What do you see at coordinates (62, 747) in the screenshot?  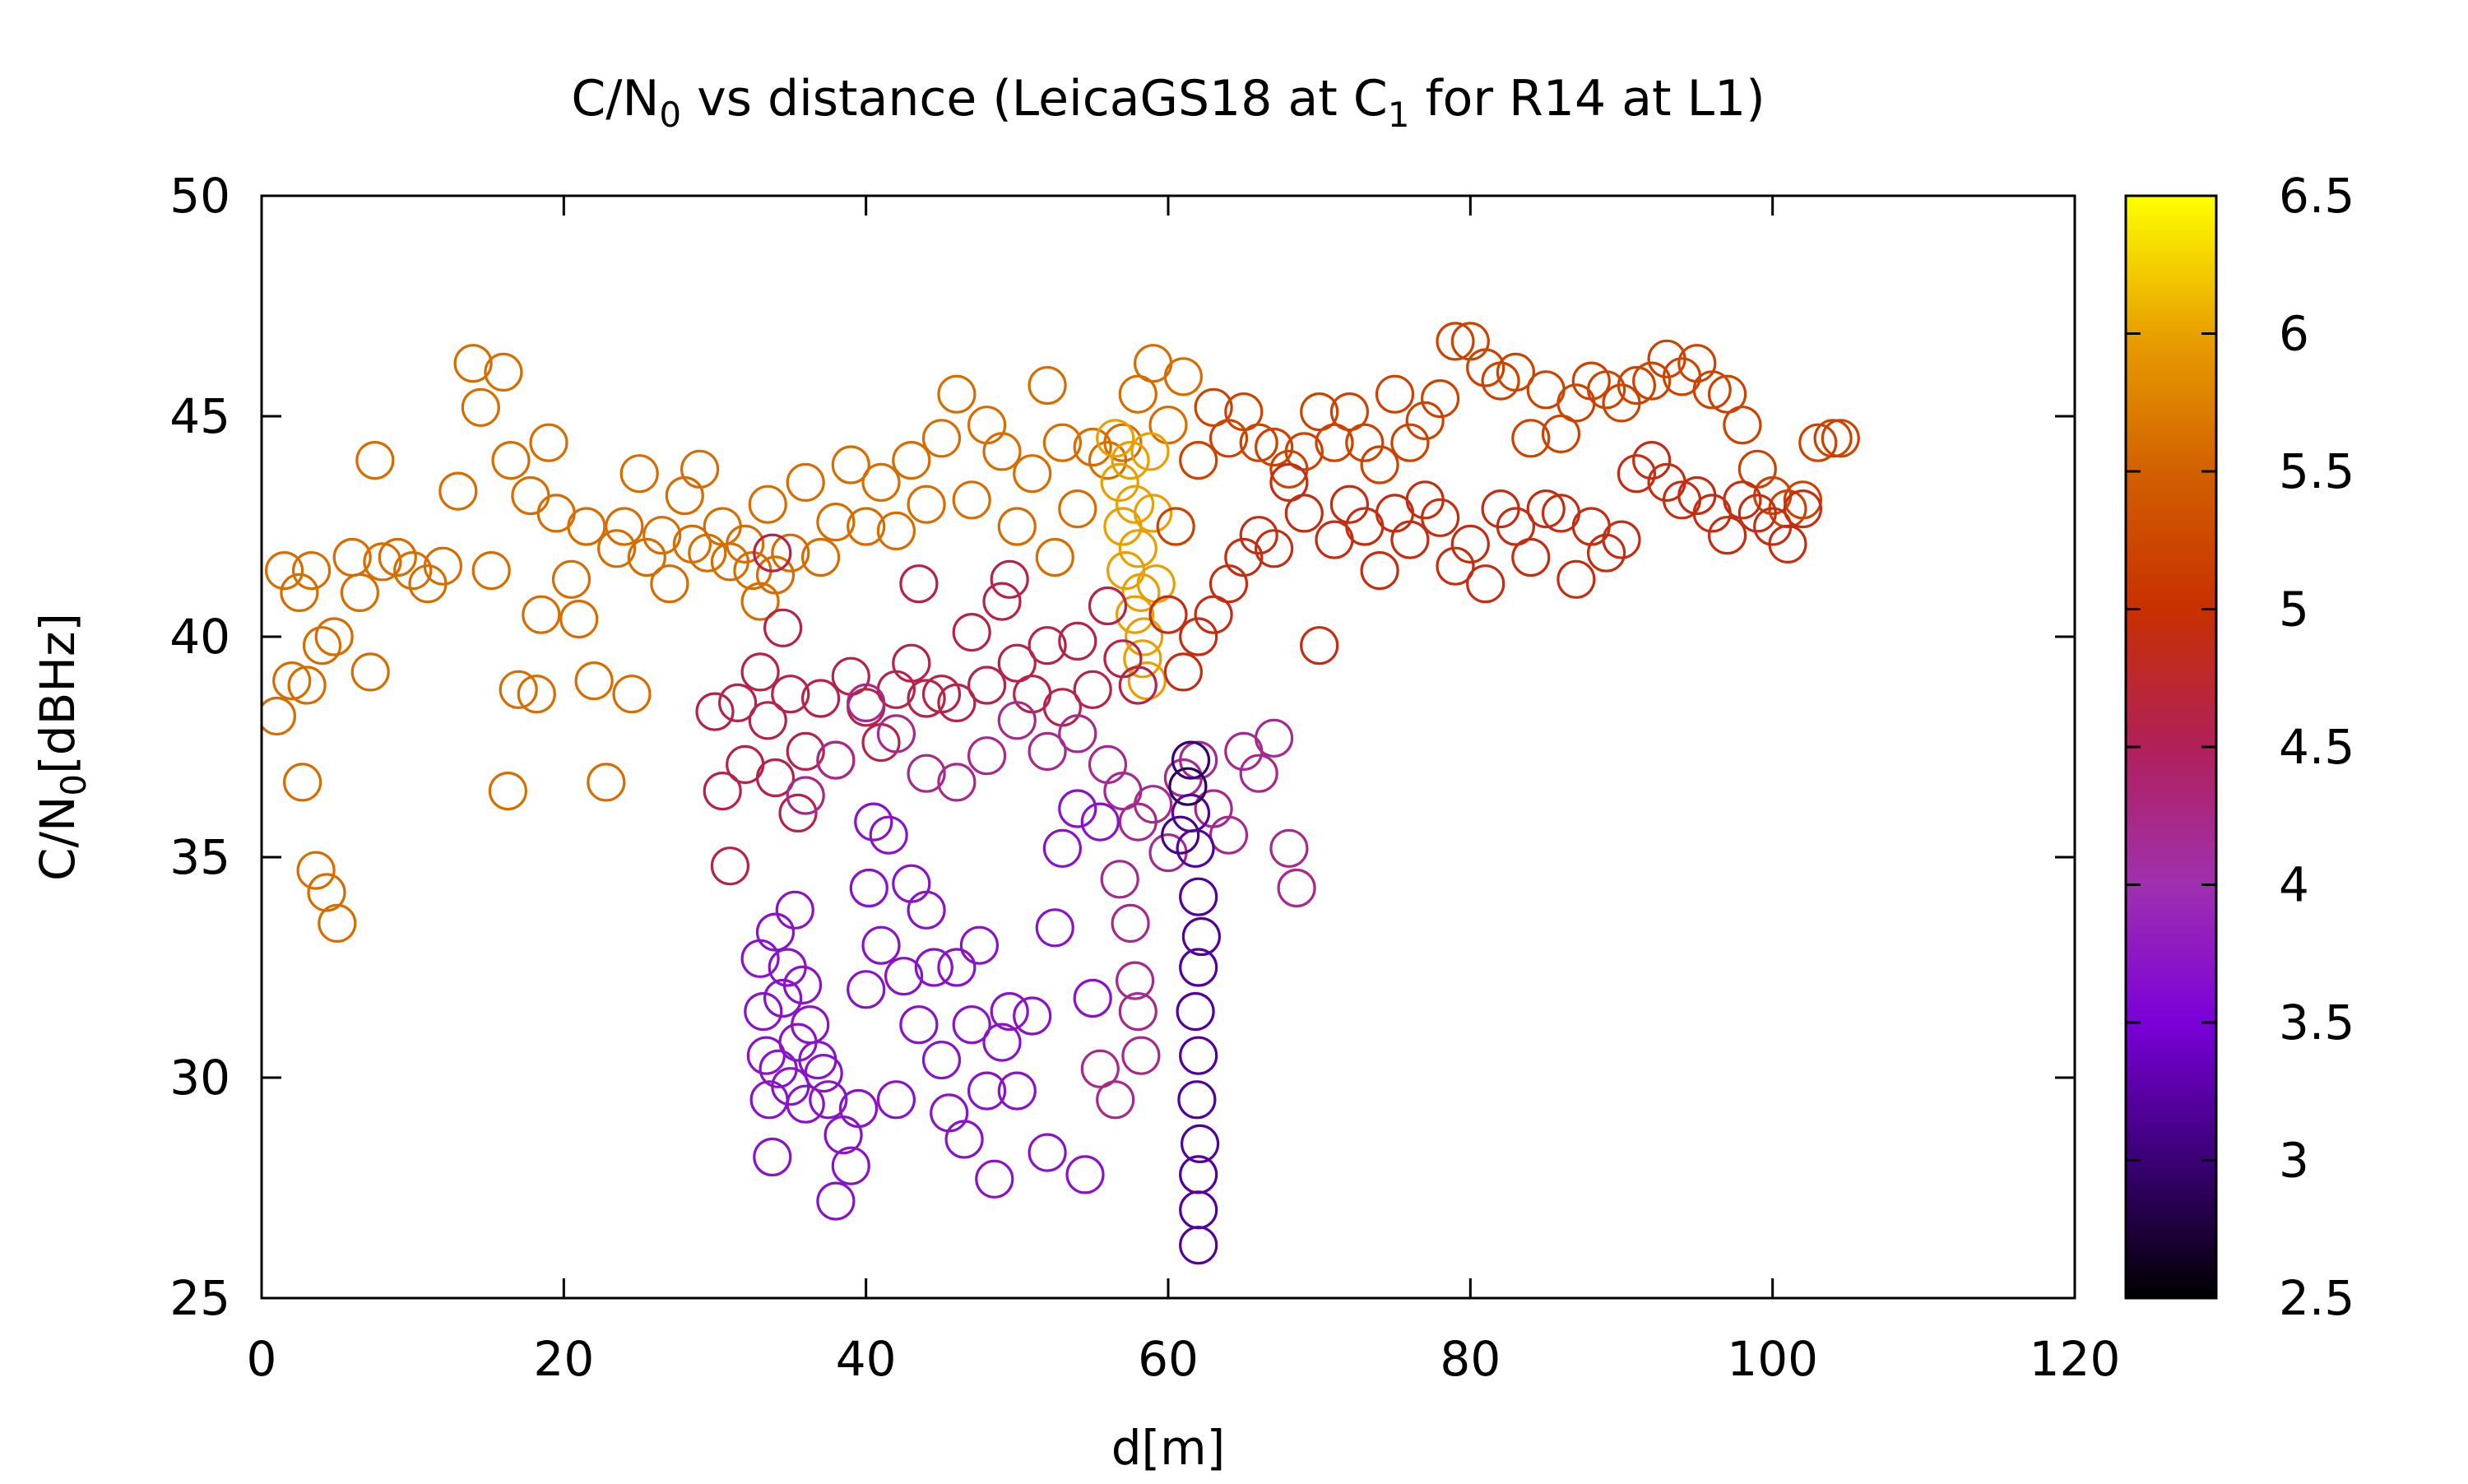 I see `y-axis-label: C/N0[dBHz]` at bounding box center [62, 747].